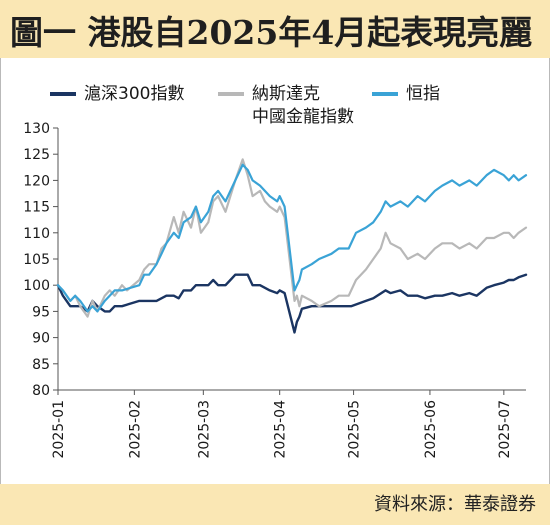 The height and width of the screenshot is (525, 550). Describe the element at coordinates (36, 155) in the screenshot. I see `y-tick-label: 125` at that location.